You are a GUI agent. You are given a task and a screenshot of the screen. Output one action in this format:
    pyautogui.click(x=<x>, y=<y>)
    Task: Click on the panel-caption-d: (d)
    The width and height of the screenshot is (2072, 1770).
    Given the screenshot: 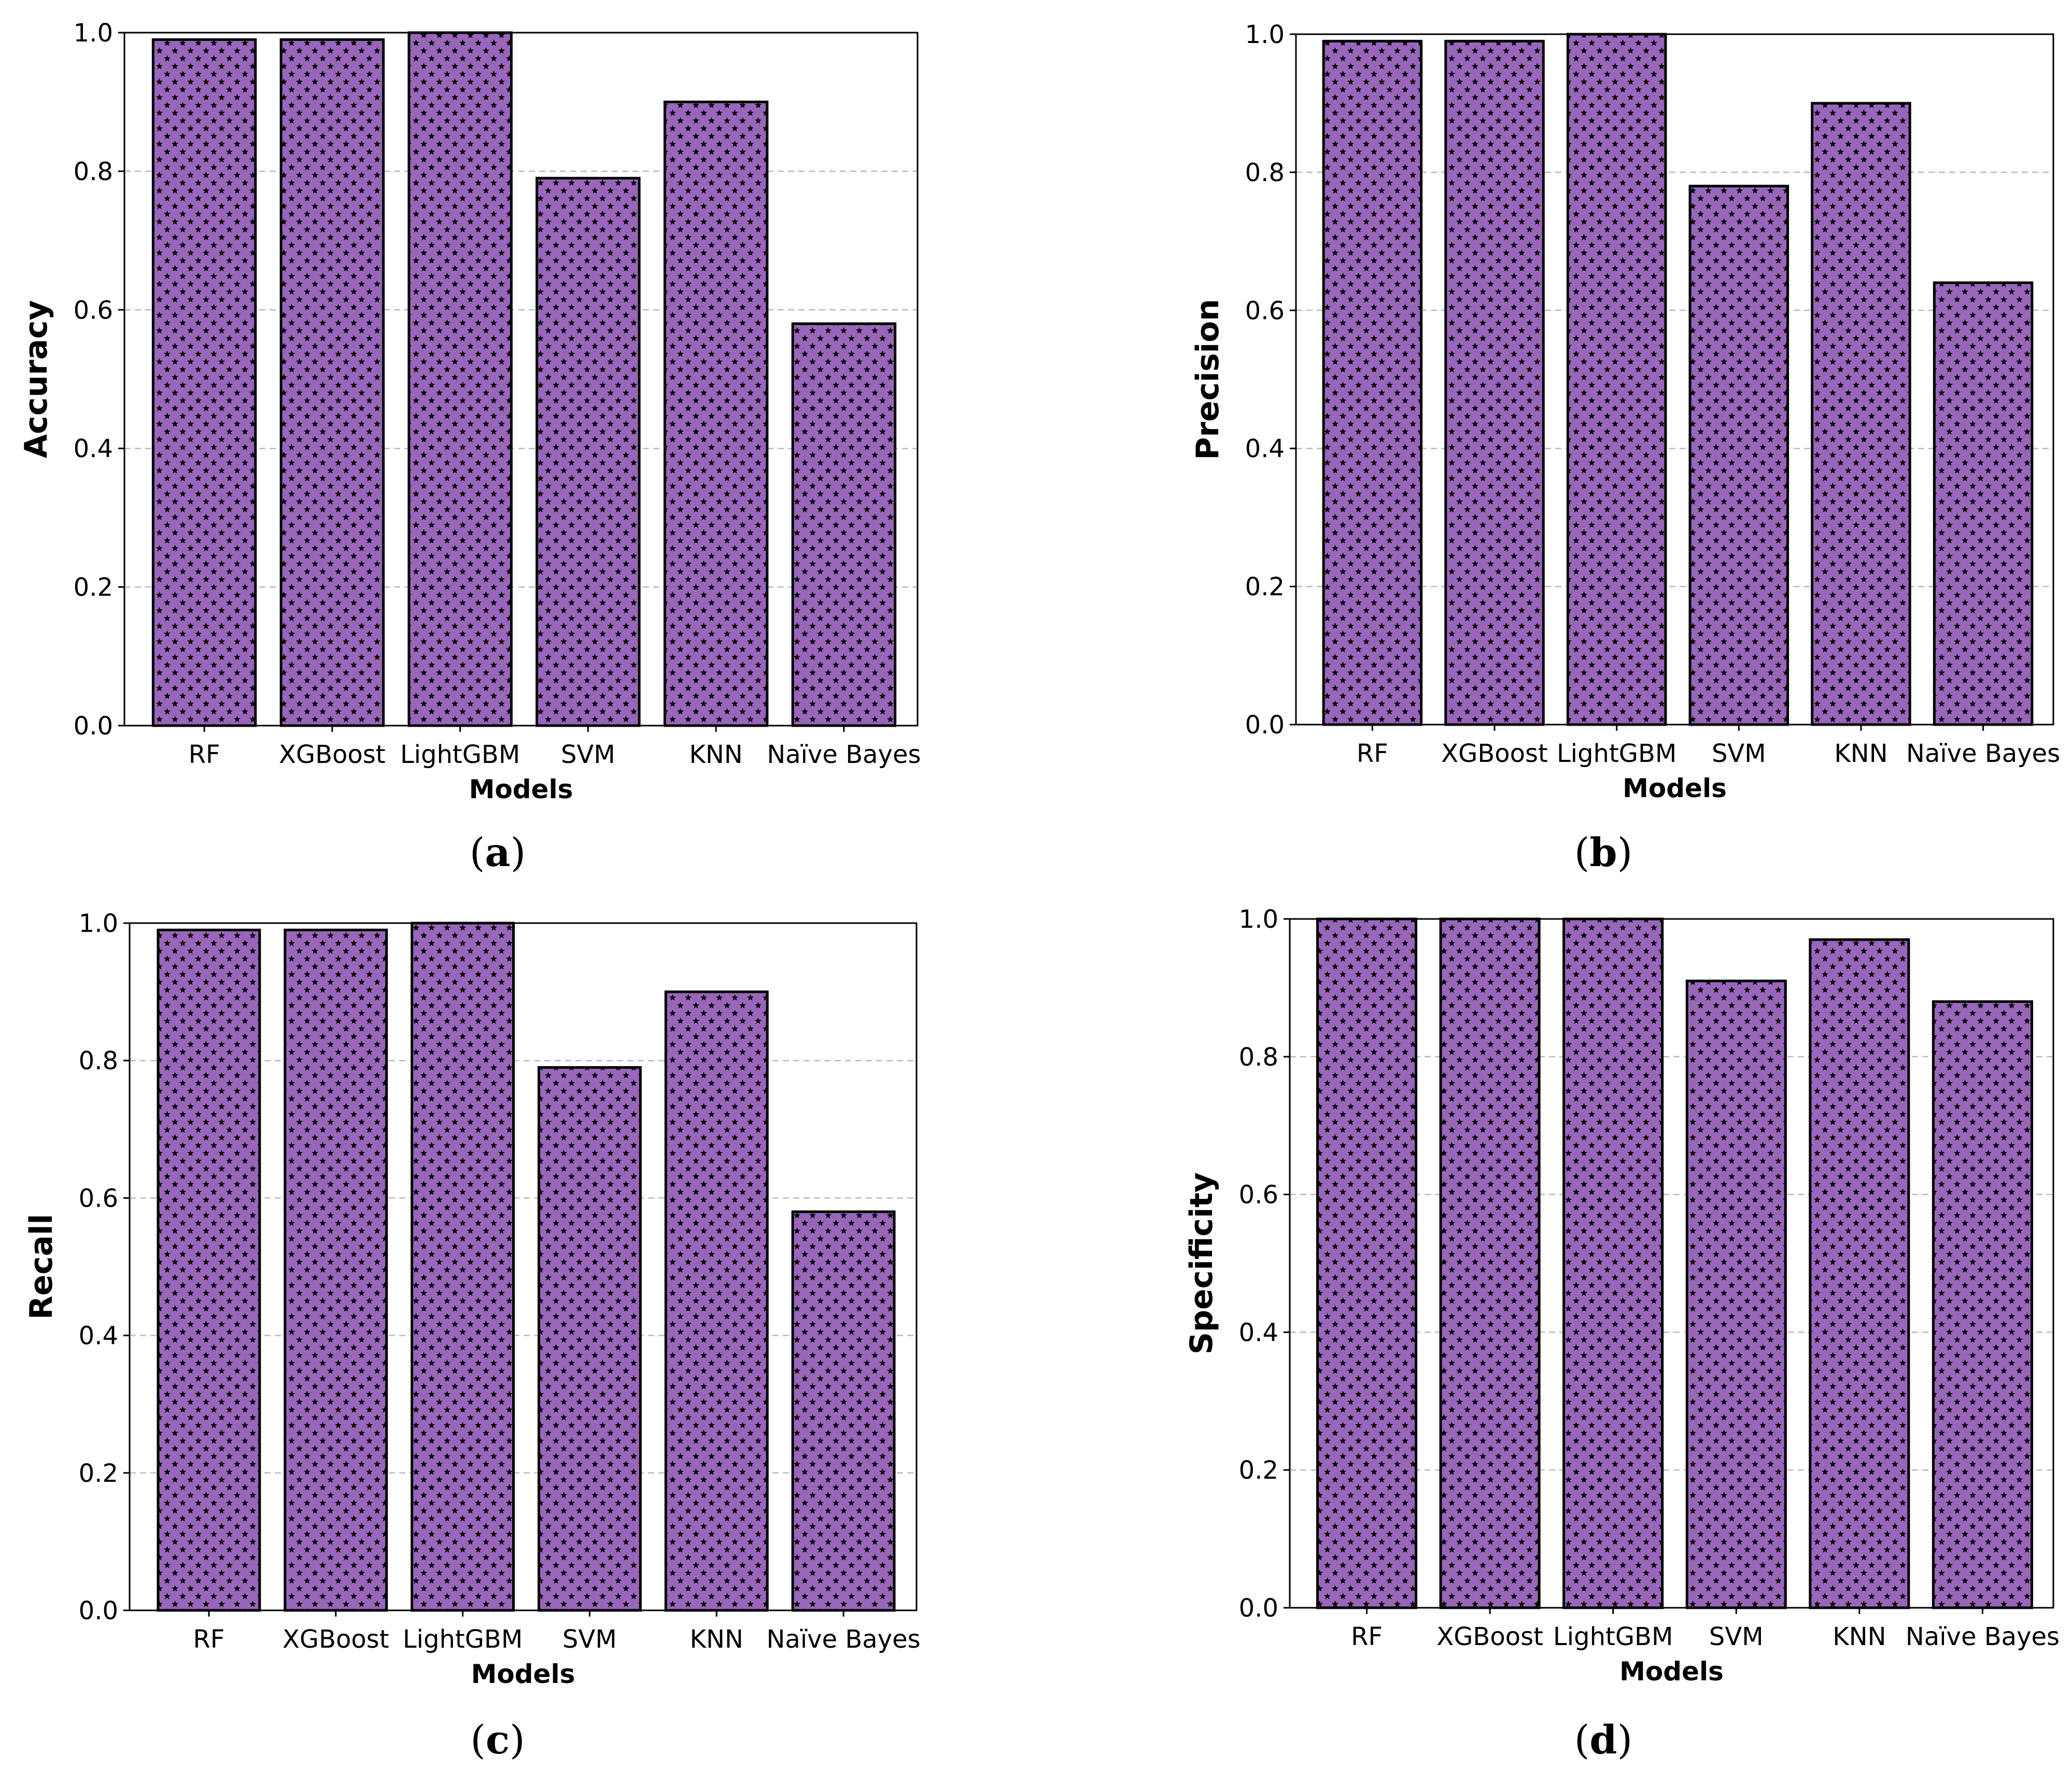 What is the action you would take?
    pyautogui.click(x=1603, y=1740)
    